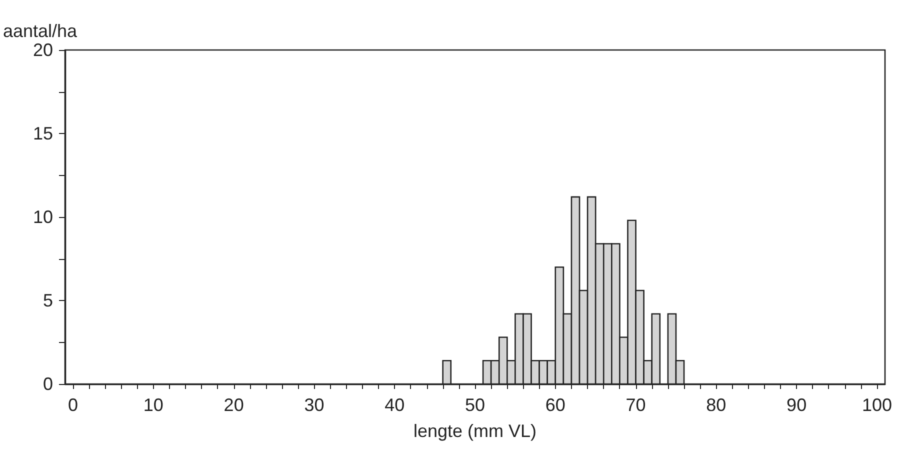 The image size is (907, 460). I want to click on y-tick-label: 15, so click(42, 134).